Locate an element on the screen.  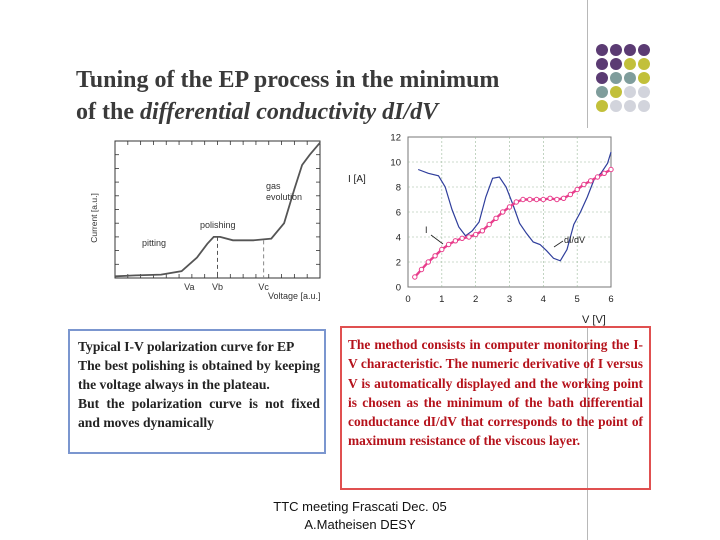
footer-line-2: A.Matheisen DESY is located at coordinates (360, 524).